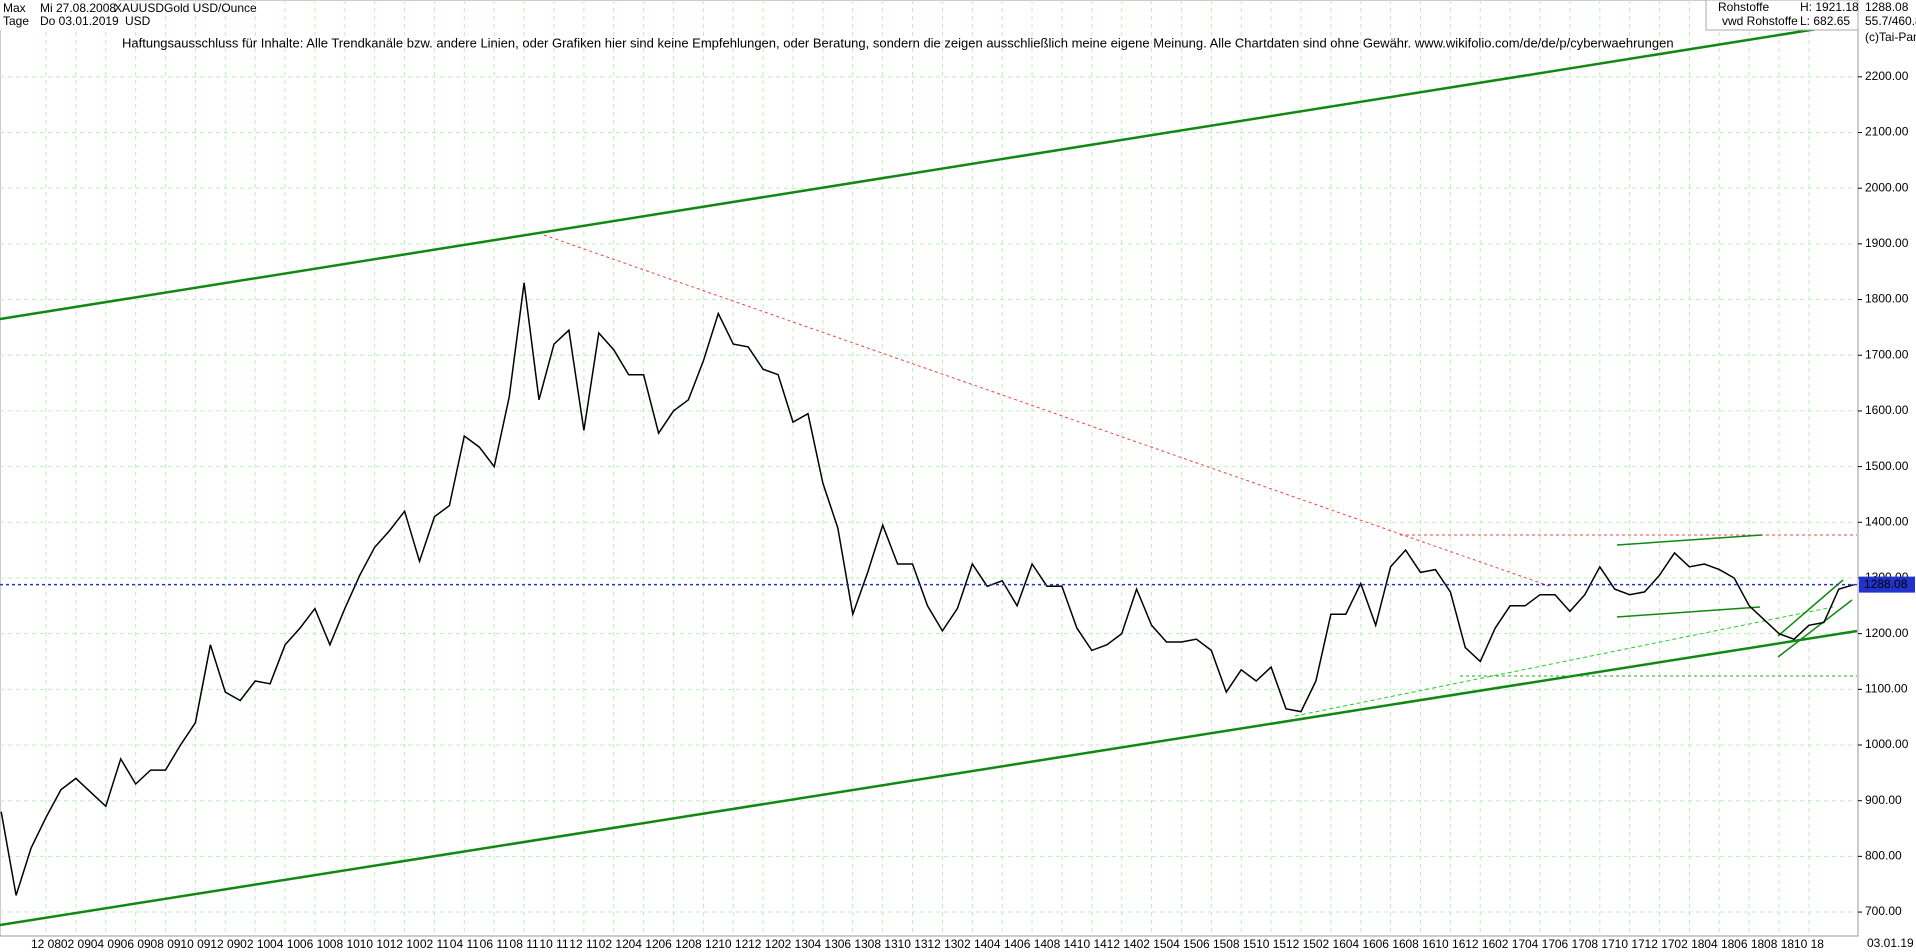 Image resolution: width=1916 pixels, height=952 pixels. I want to click on x-tick-label: 10 11, so click(553, 944).